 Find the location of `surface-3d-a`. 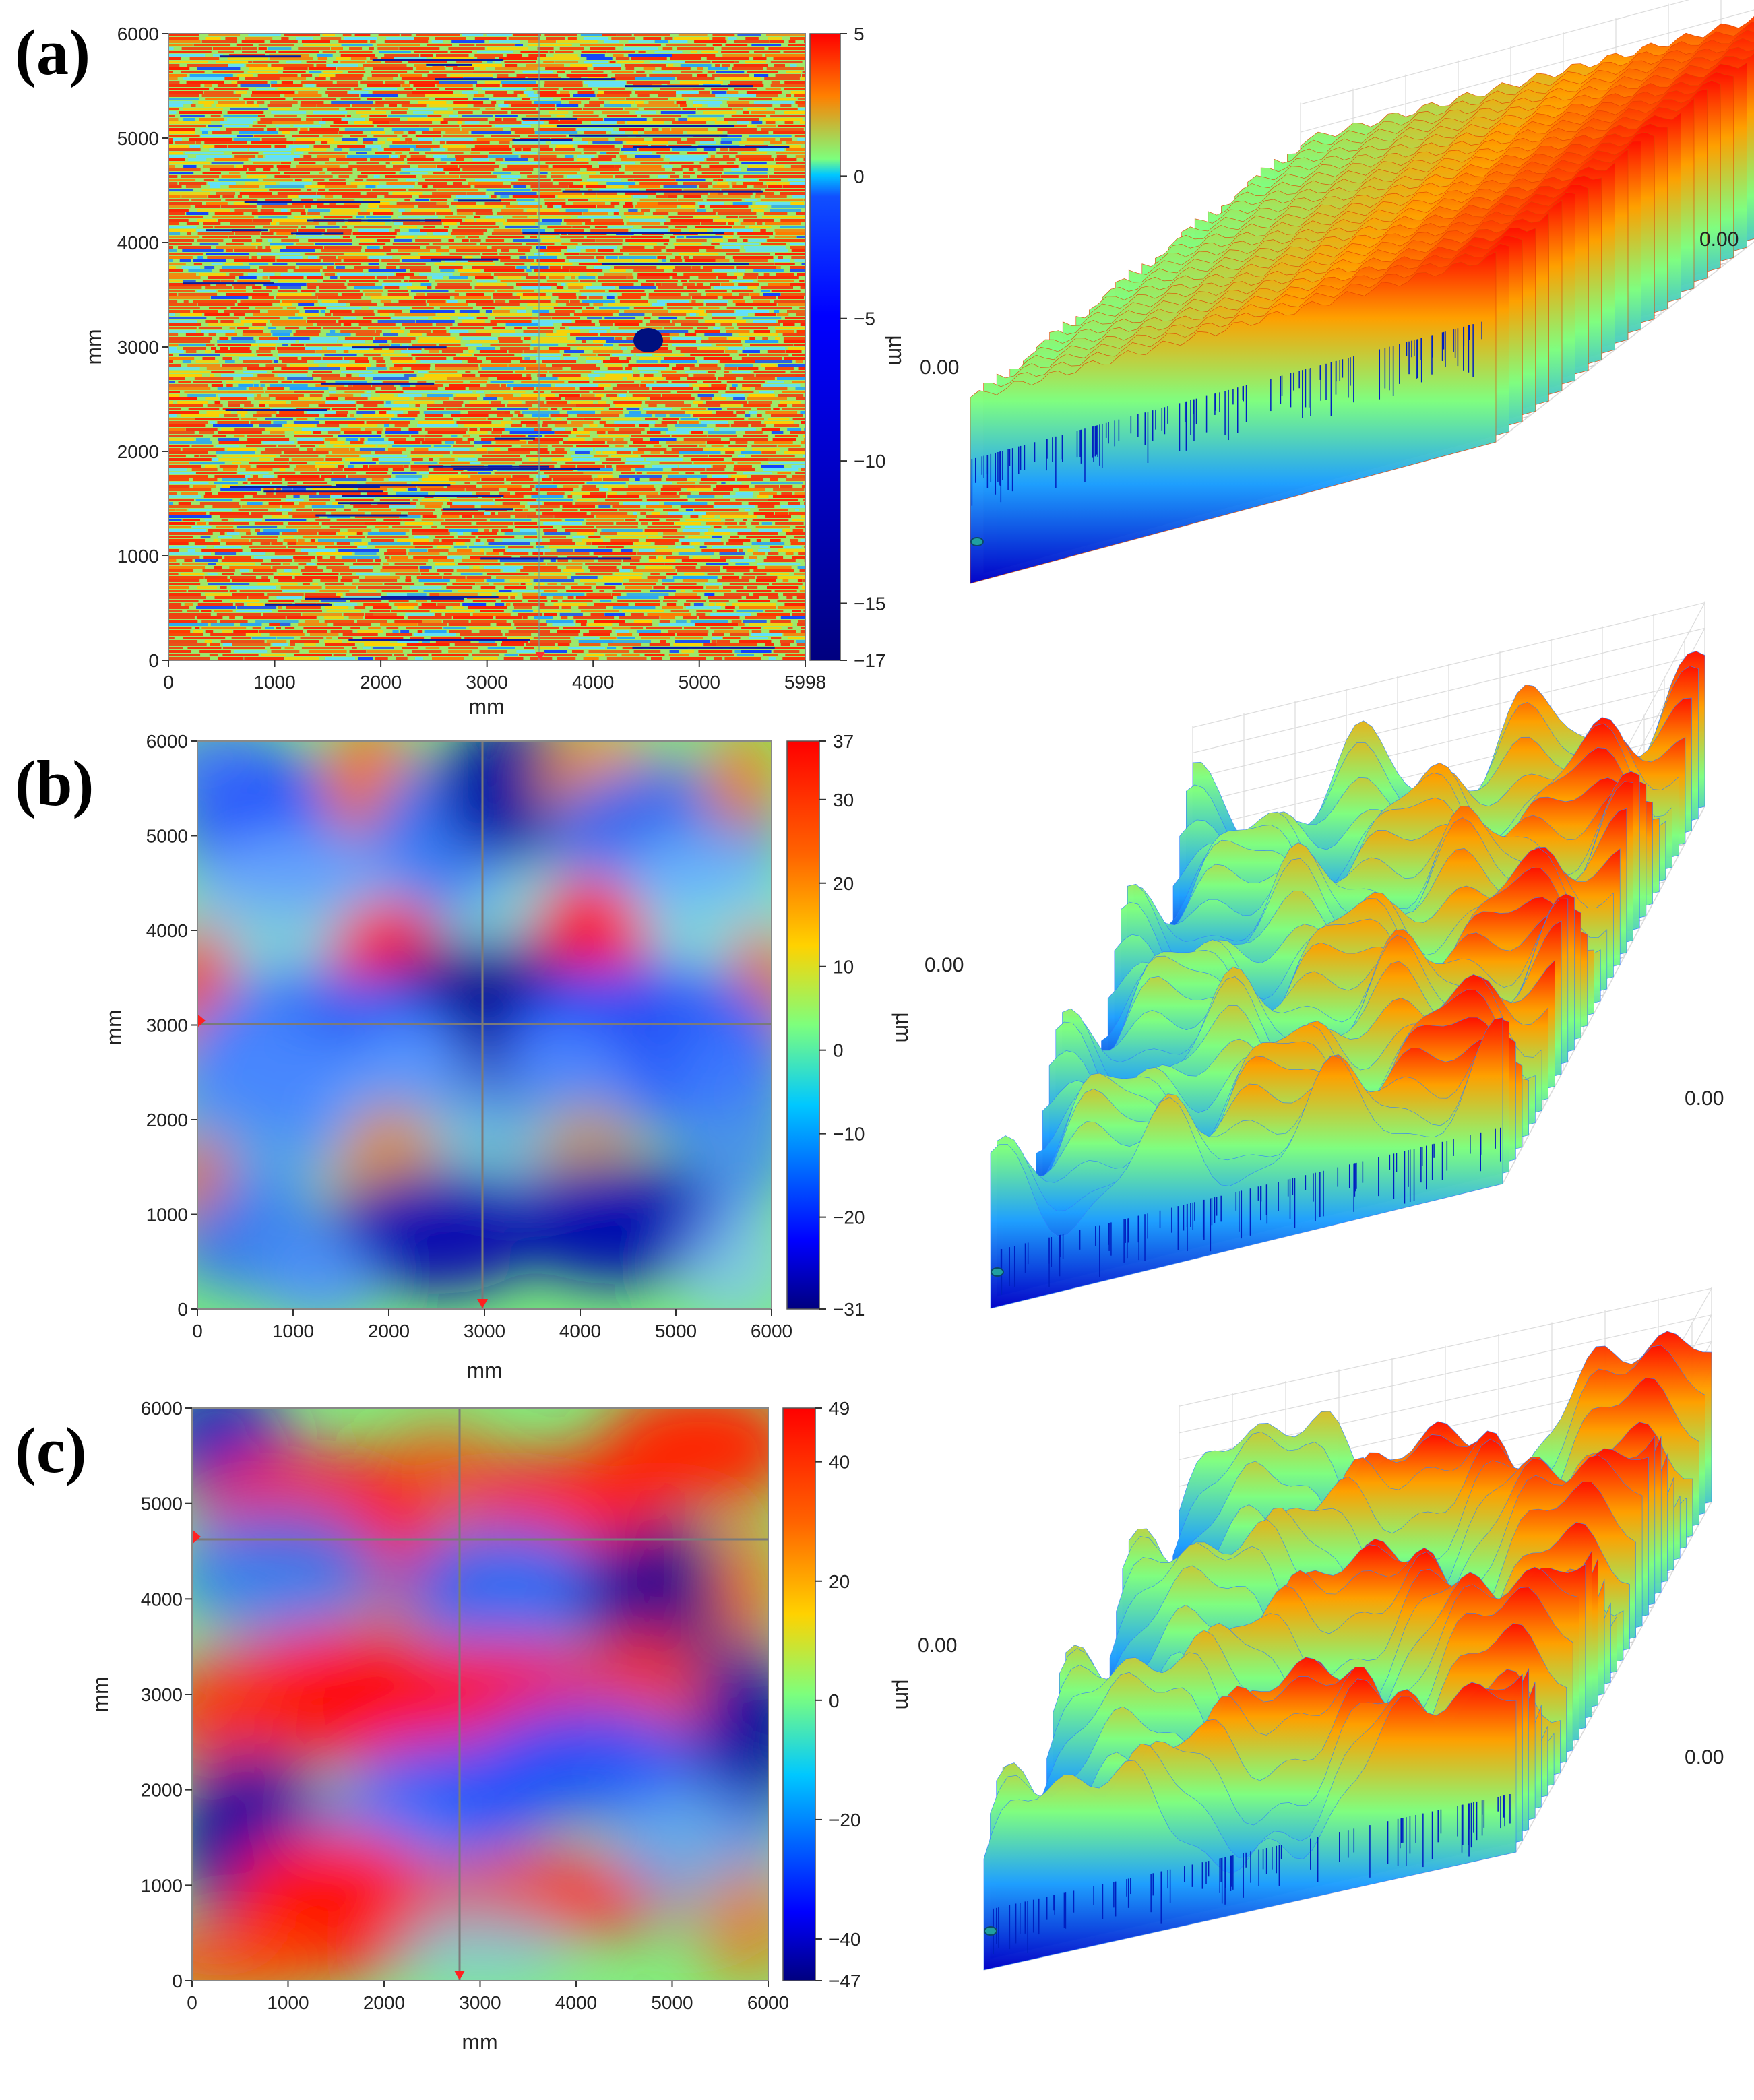

surface-3d-a is located at coordinates (1362, 292).